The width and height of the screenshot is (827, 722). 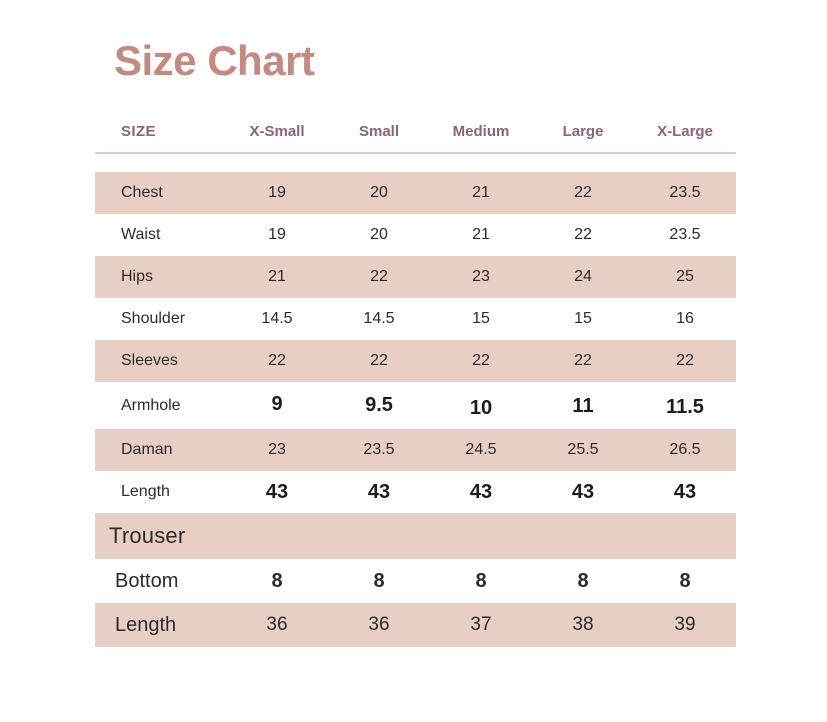 I want to click on cell-shoulder-medium: 15, so click(x=481, y=319).